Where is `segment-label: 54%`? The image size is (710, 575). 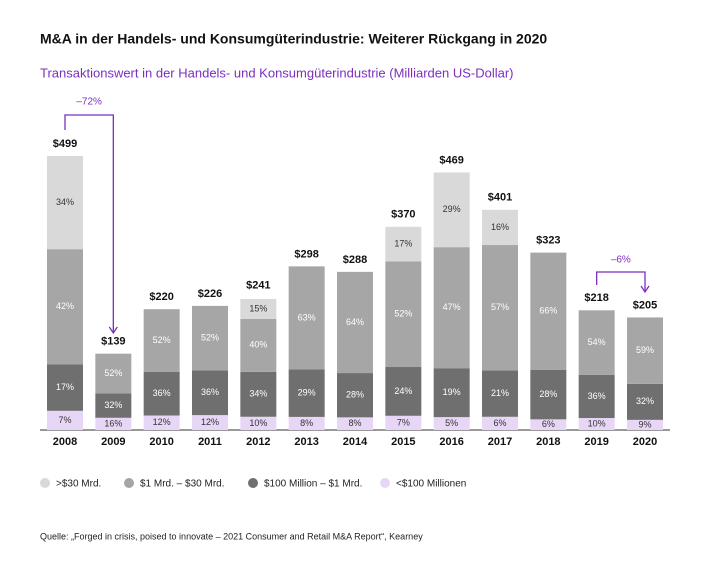
segment-label: 54% is located at coordinates (597, 342).